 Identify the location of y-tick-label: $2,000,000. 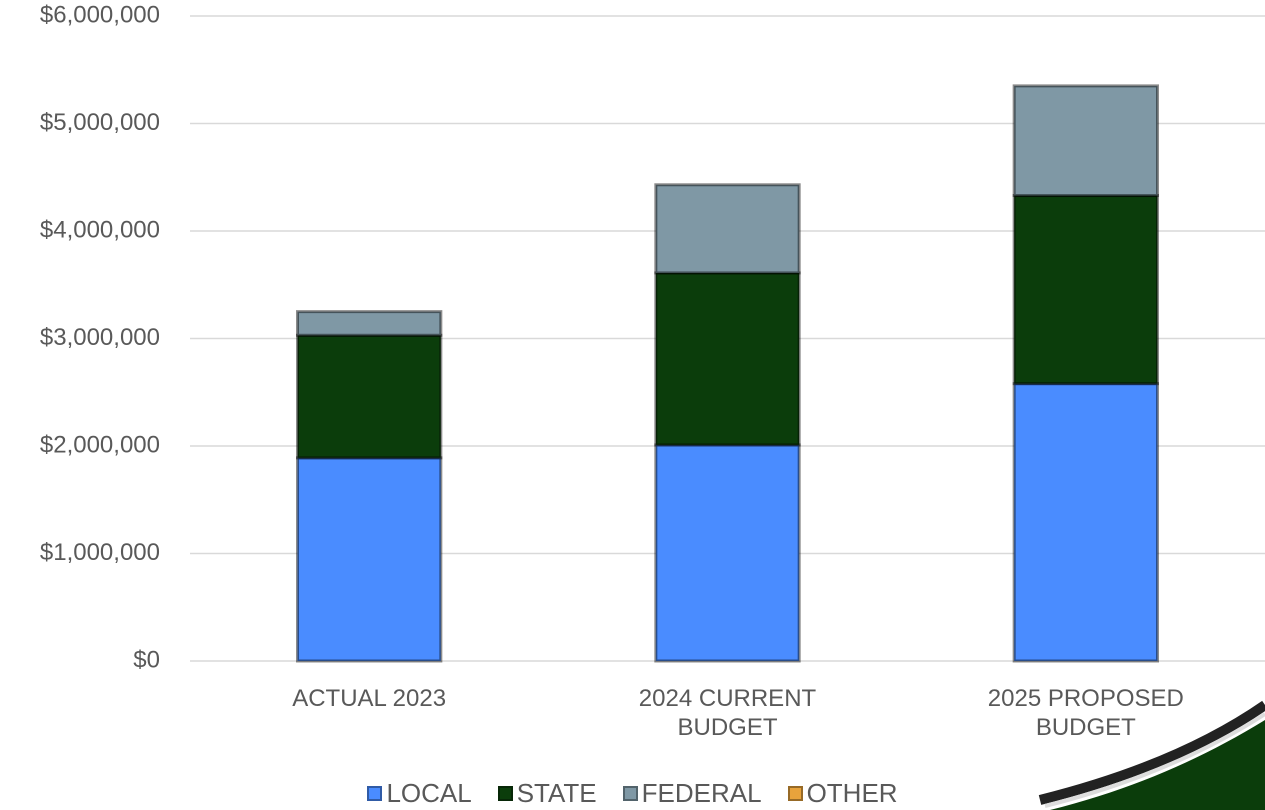
(100, 444).